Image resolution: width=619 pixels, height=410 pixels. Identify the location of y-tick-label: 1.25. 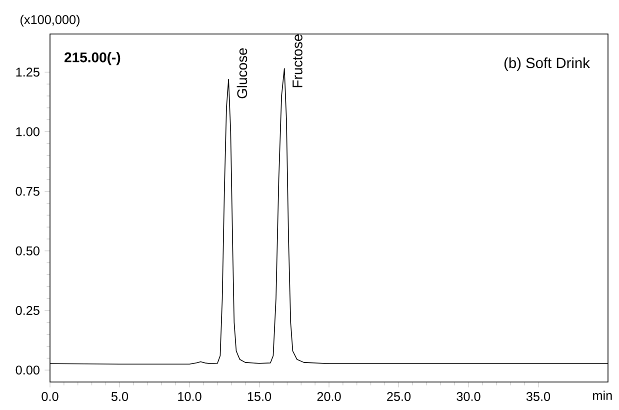
(28, 72).